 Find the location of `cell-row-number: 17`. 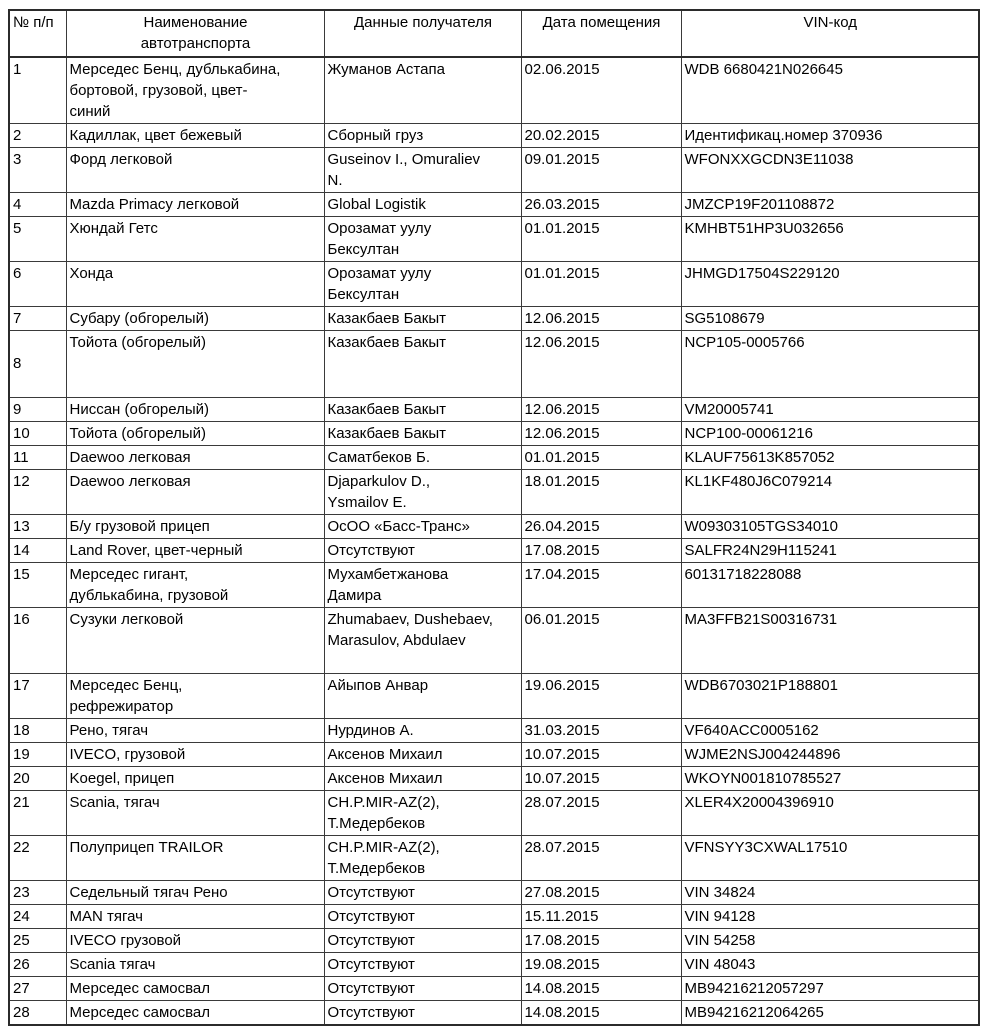

cell-row-number: 17 is located at coordinates (37, 696).